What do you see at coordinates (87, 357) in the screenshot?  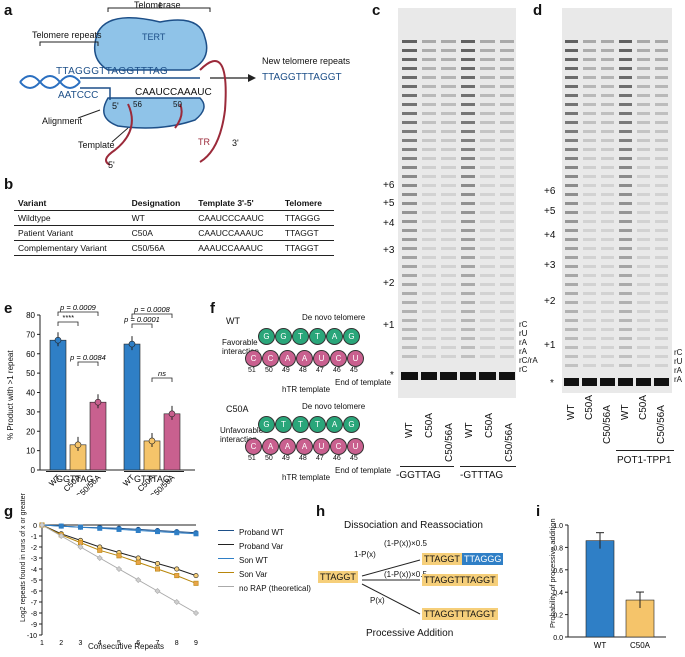 I see `e-stat-label: p = 0.0084` at bounding box center [87, 357].